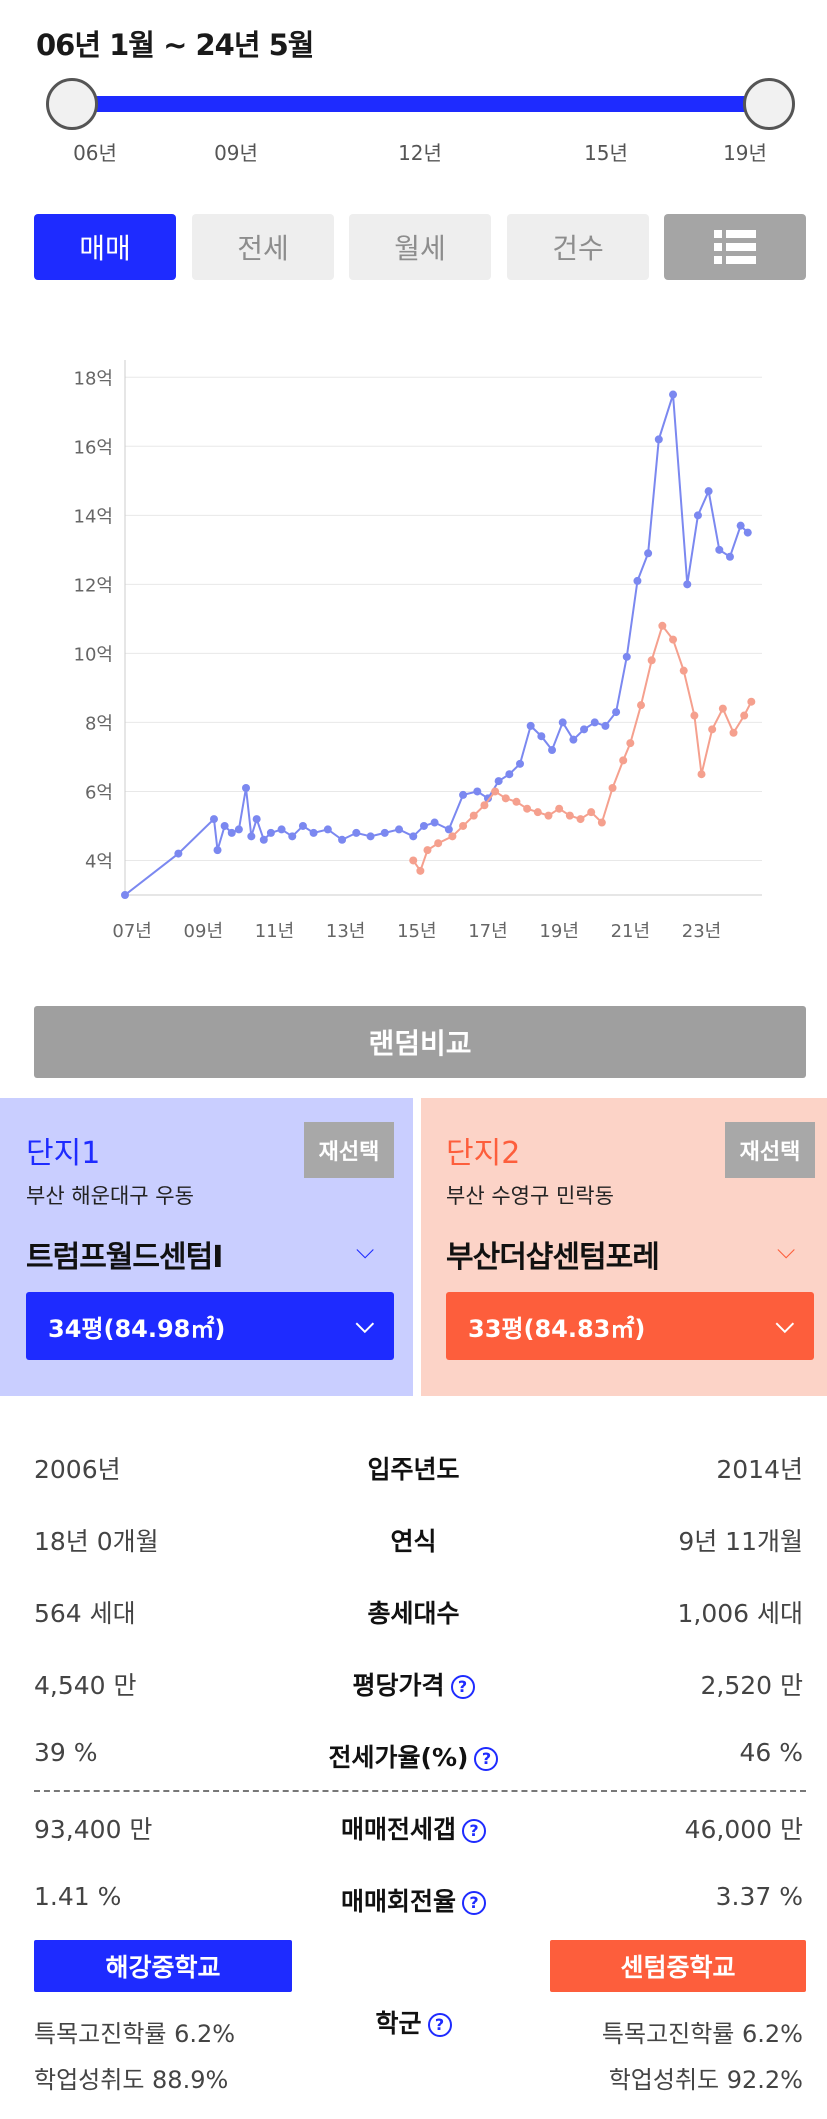 This screenshot has height=2119, width=827. What do you see at coordinates (421, 104) in the screenshot?
I see `period-slider-track` at bounding box center [421, 104].